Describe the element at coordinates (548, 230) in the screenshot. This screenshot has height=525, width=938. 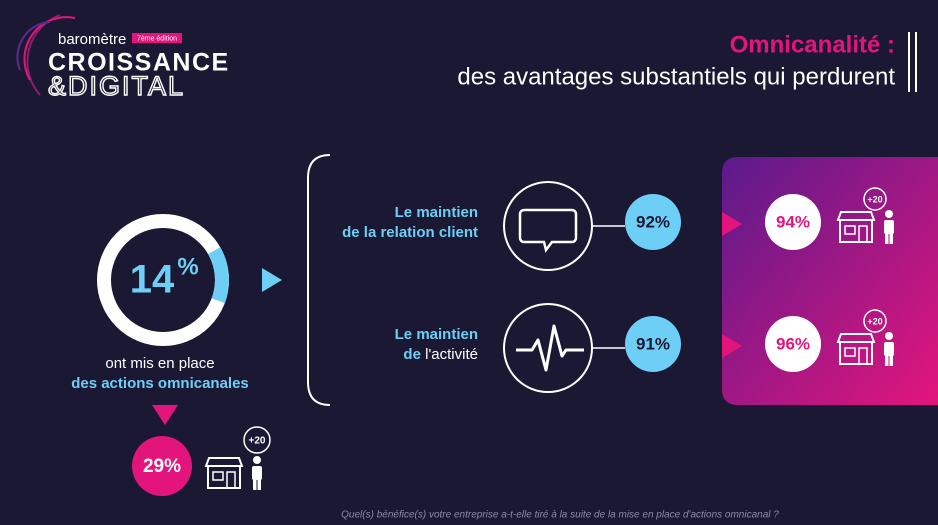
I see `chat-icon` at that location.